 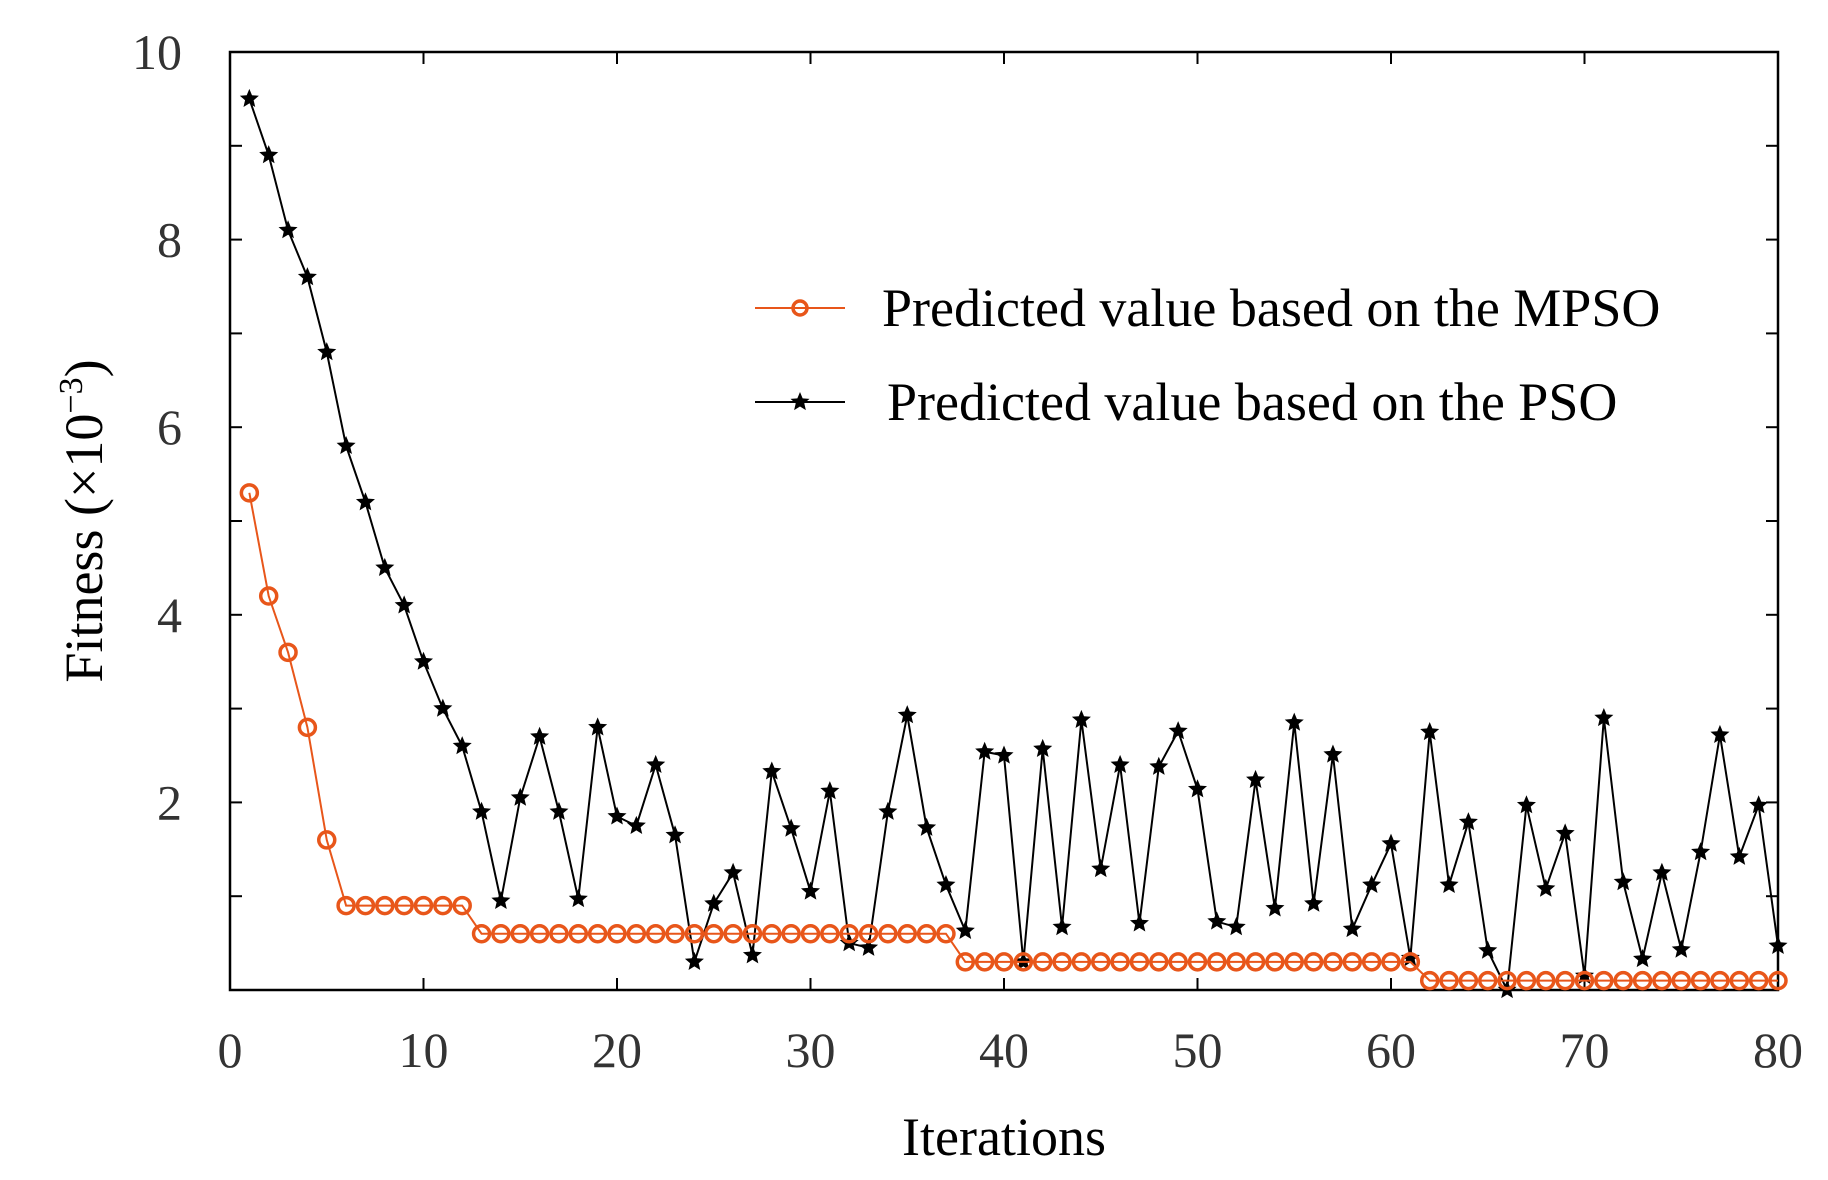 What do you see at coordinates (1004, 1137) in the screenshot?
I see `x-axis-title: Iterations` at bounding box center [1004, 1137].